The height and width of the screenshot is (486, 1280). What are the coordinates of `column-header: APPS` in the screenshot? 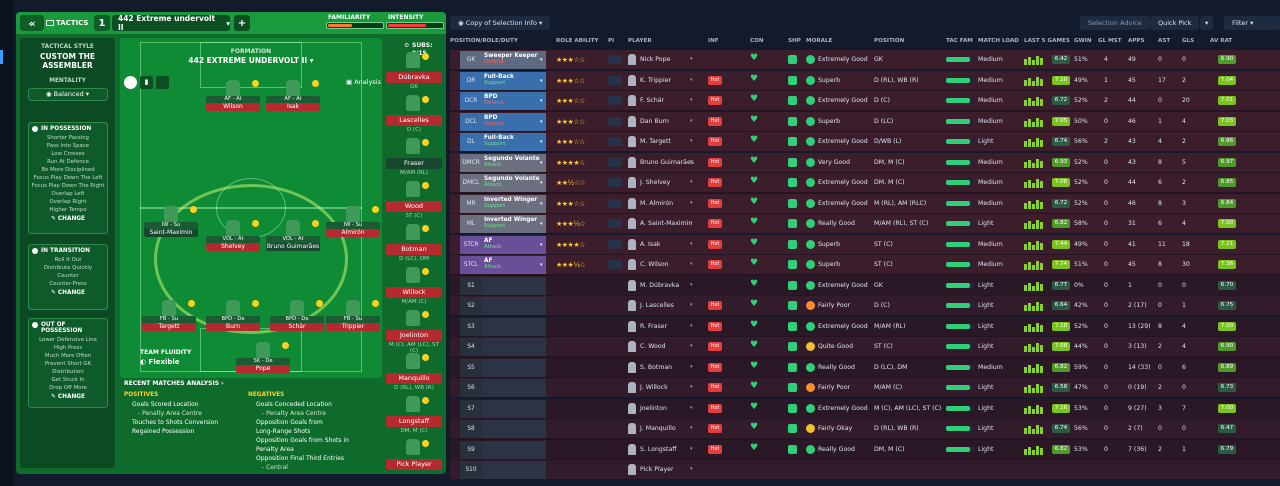 It's located at (1136, 41).